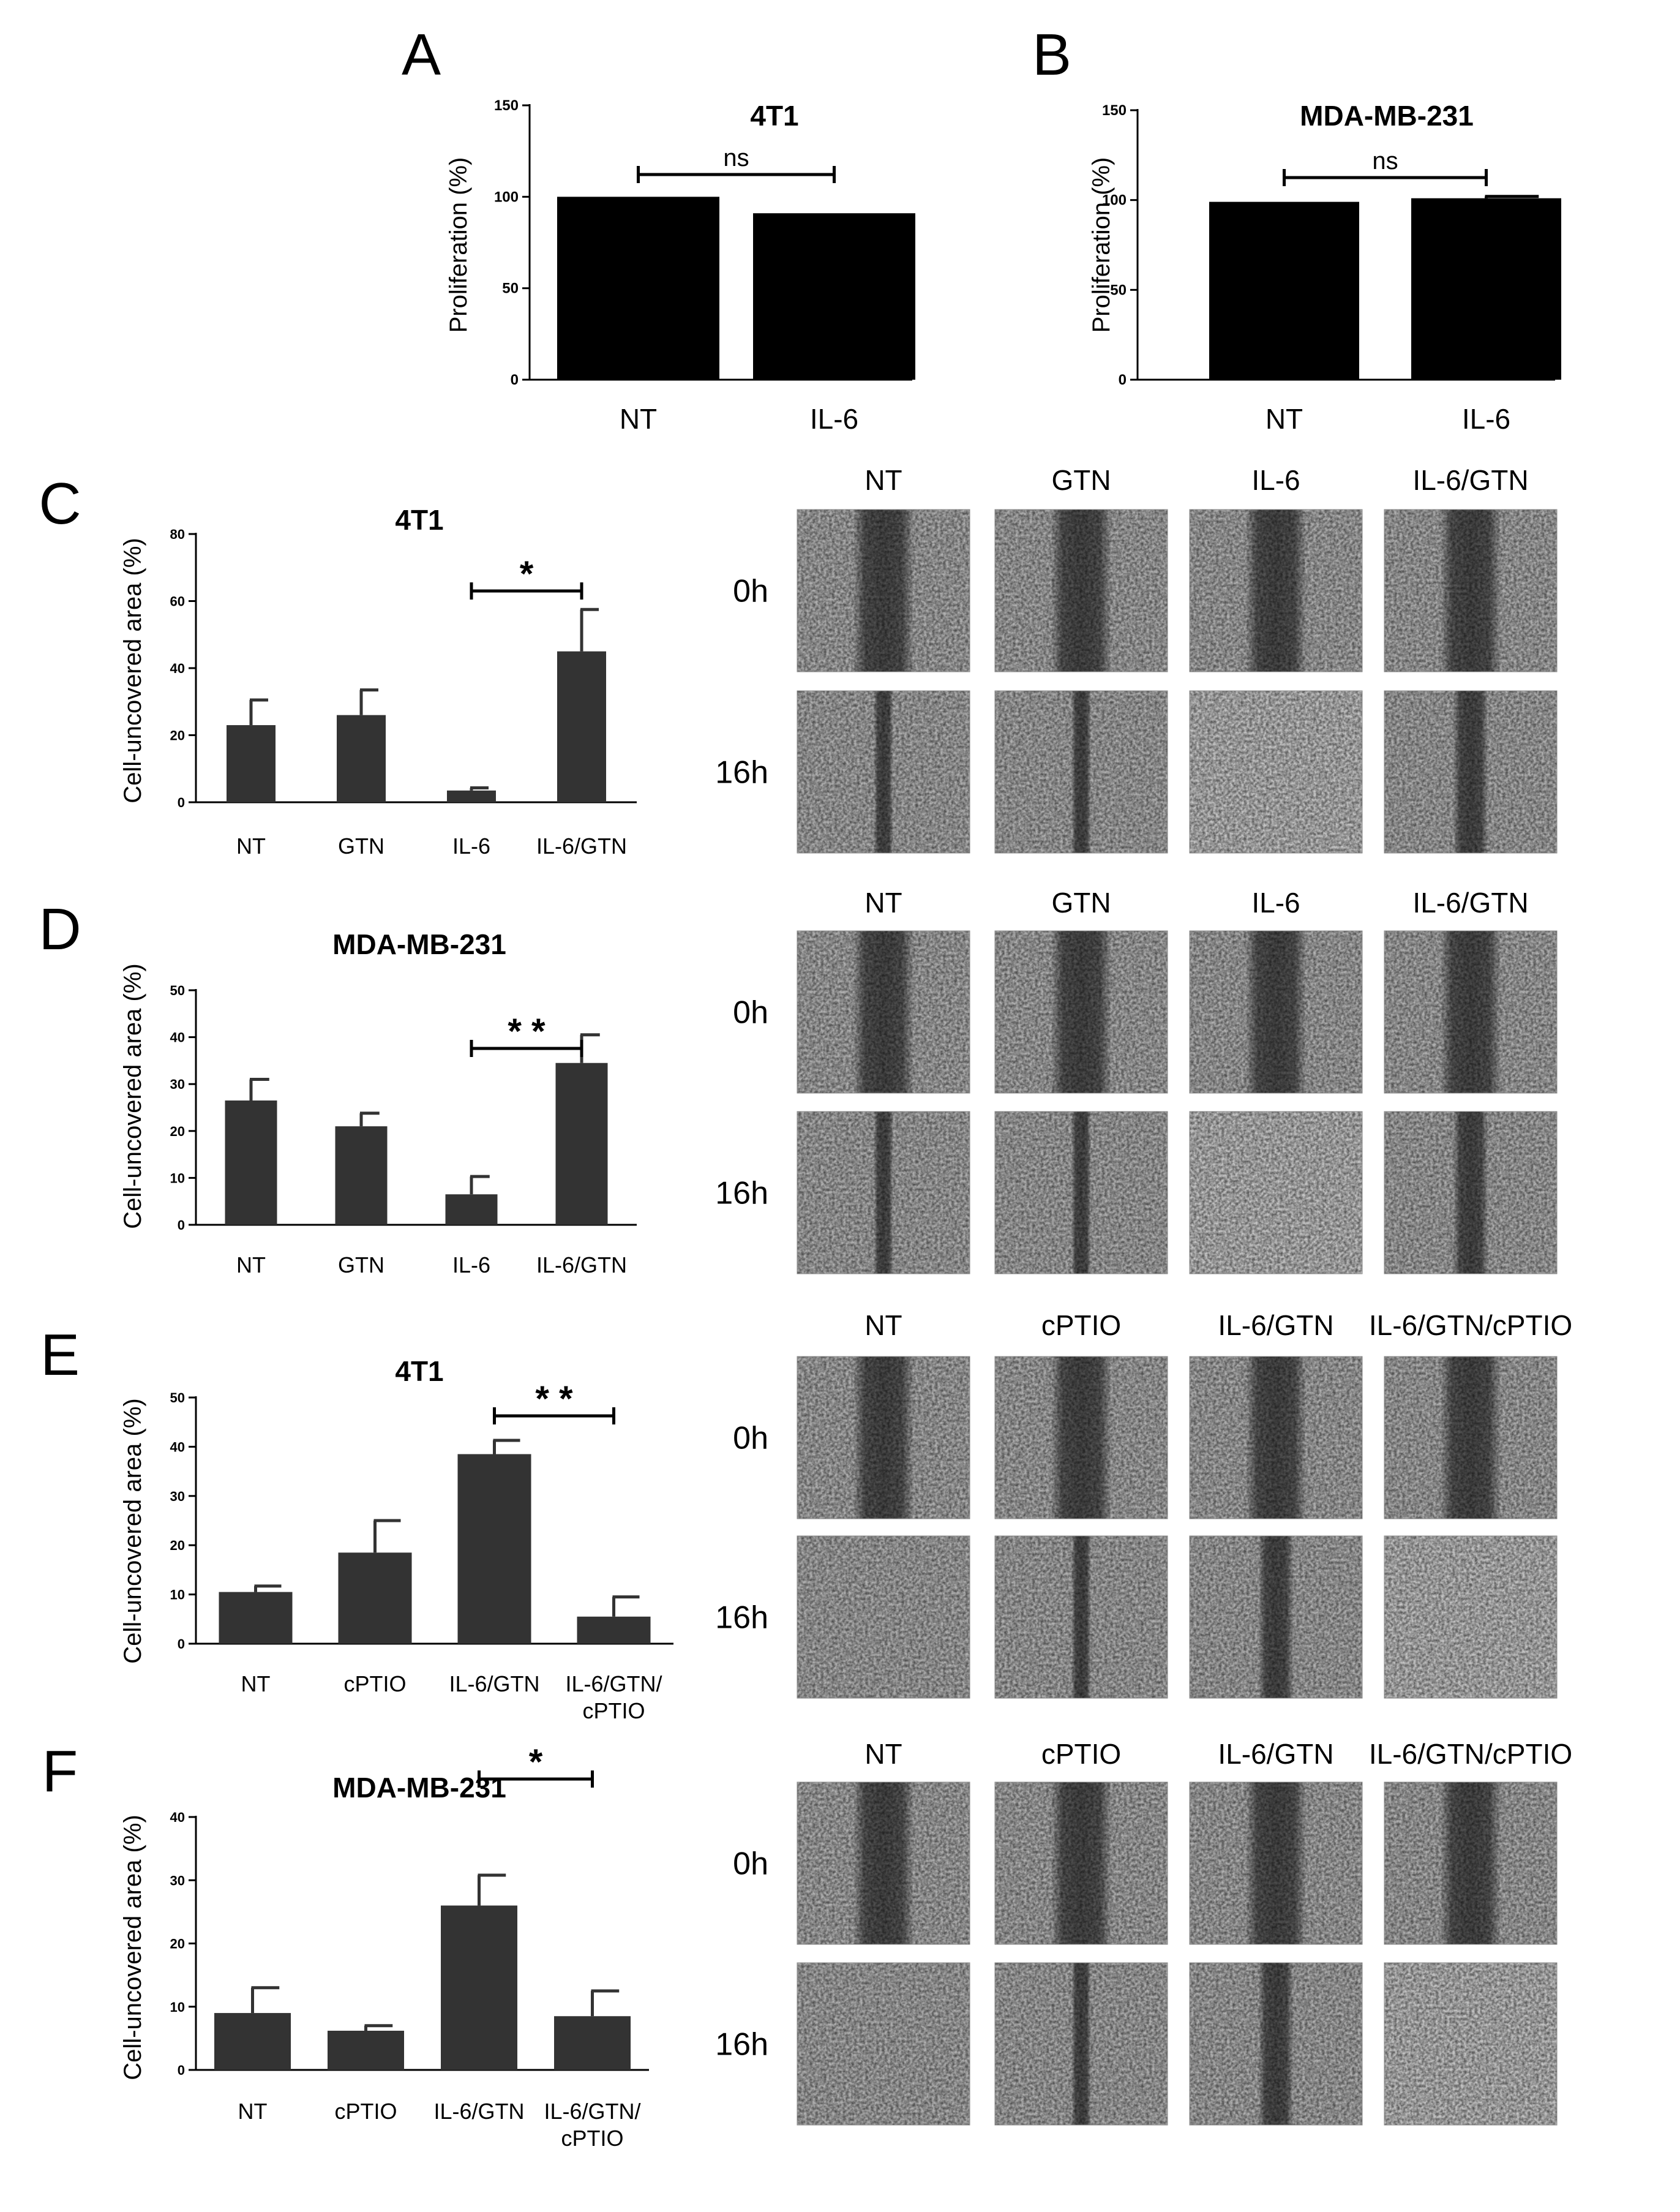 The height and width of the screenshot is (2212, 1680). I want to click on micrograph-grid-E: NT cPTIO IL-6/GTN IL-6/GTN/cPTIO 0h 16h, so click(1143, 1504).